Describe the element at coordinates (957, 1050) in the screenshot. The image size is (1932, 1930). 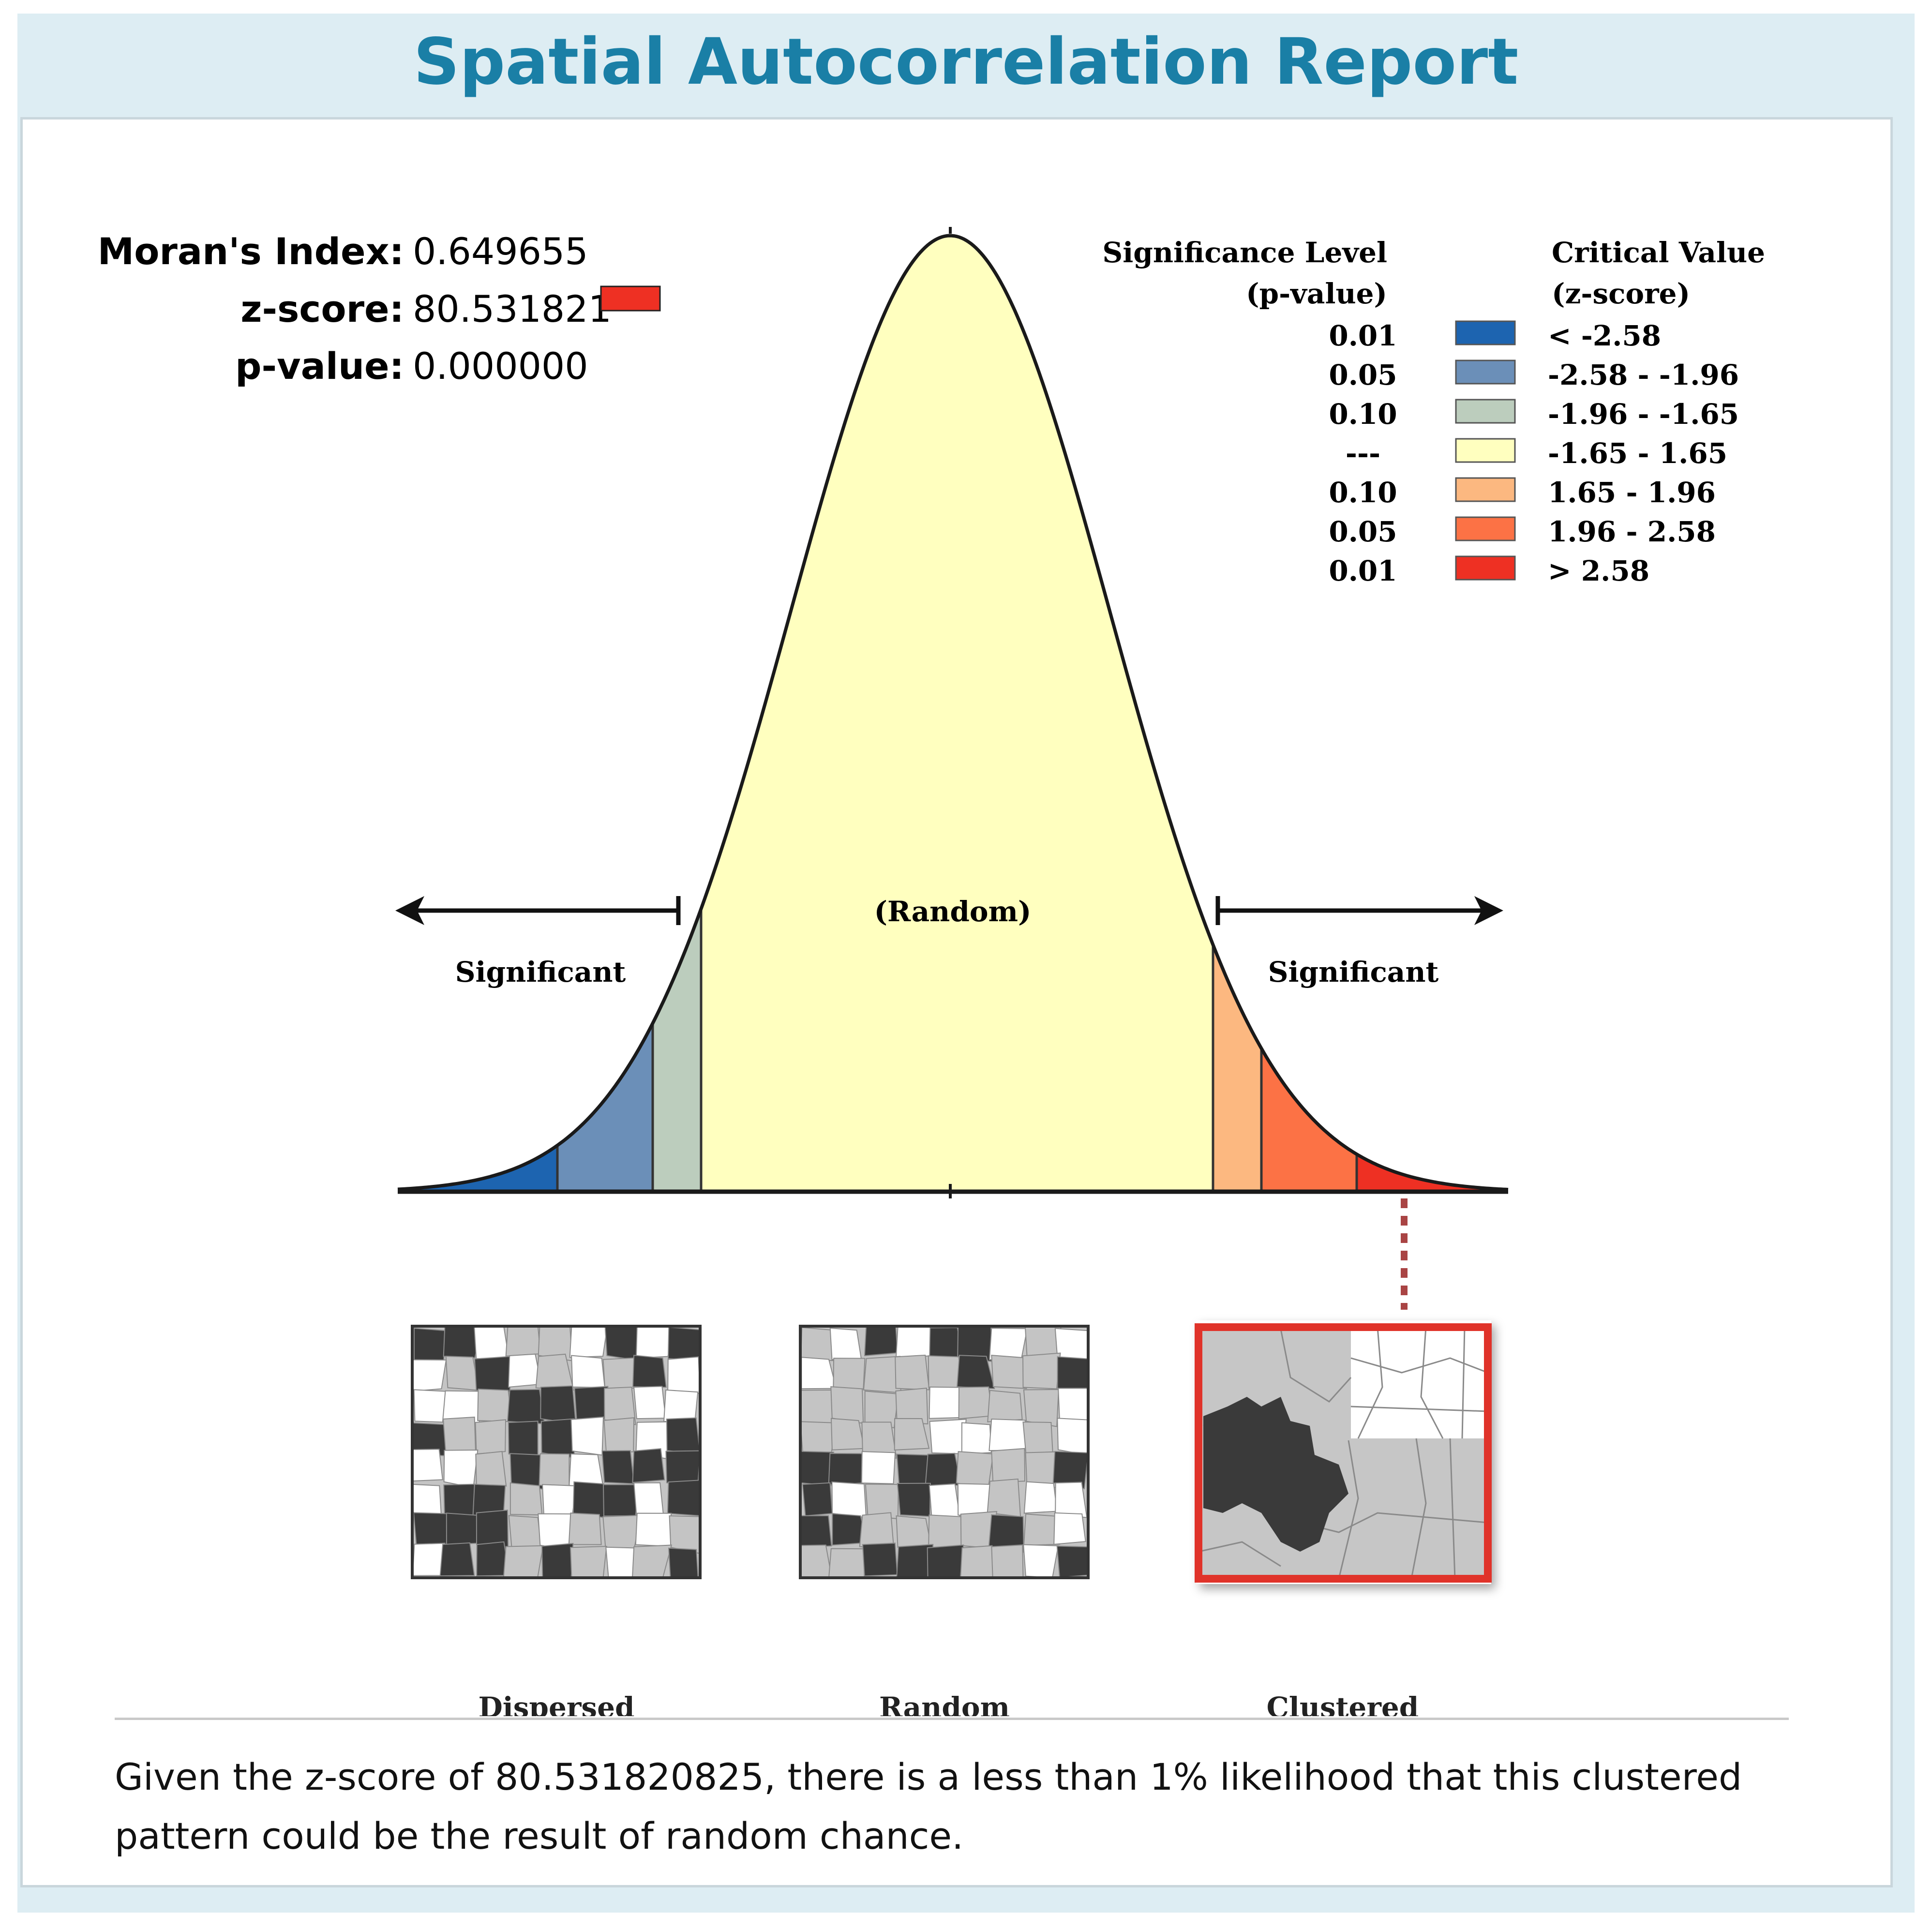
I see `band-dividers` at that location.